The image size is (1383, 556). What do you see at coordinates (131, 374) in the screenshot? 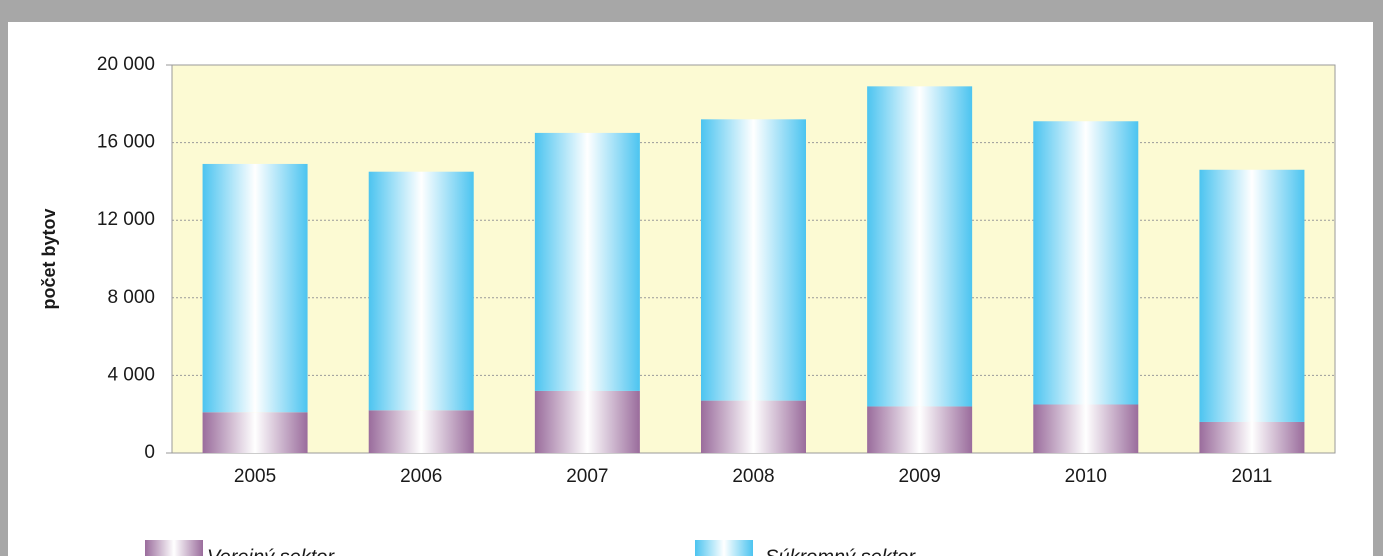
I see `y-tick-label: 4 000` at bounding box center [131, 374].